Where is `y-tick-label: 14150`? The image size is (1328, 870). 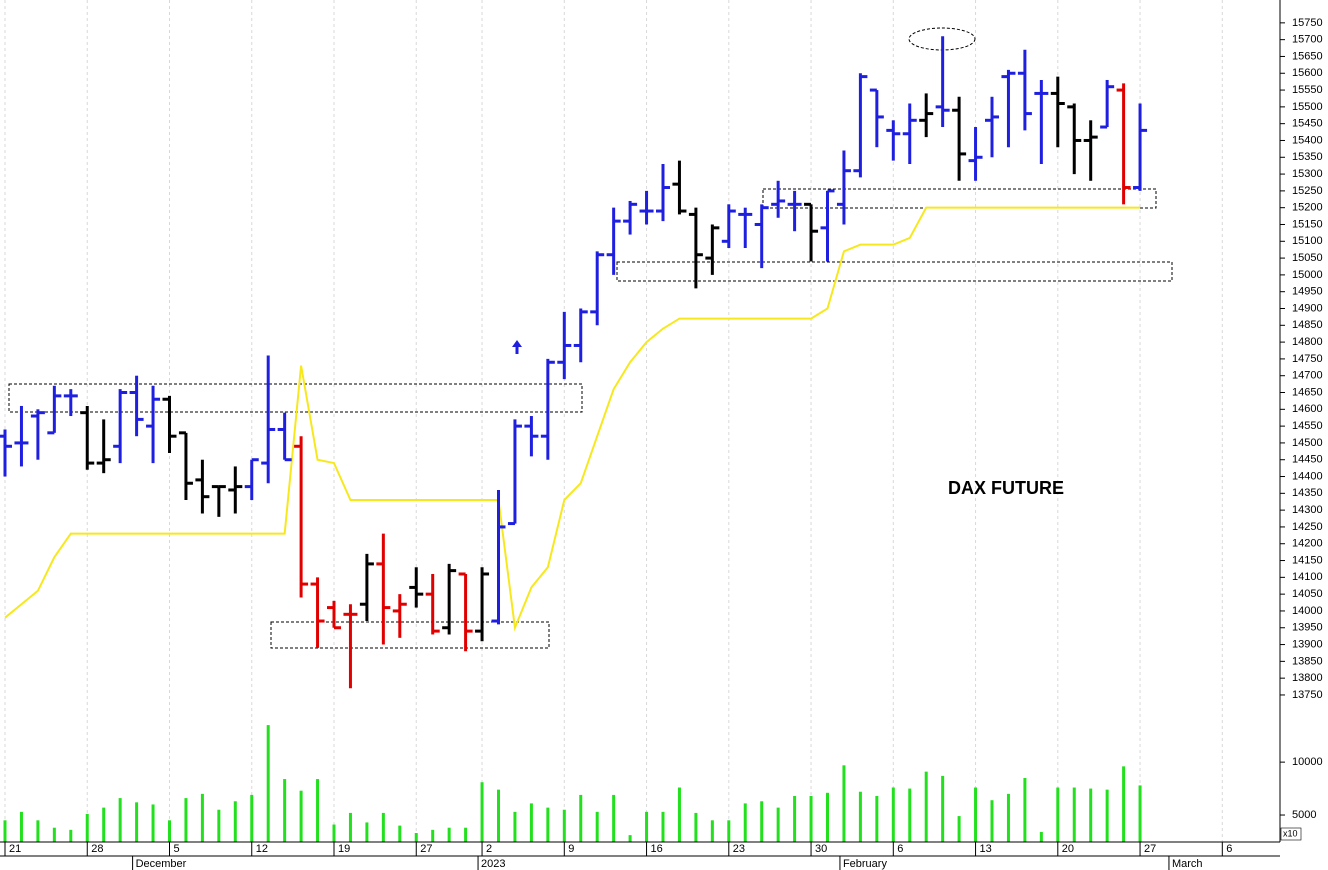 y-tick-label: 14150 is located at coordinates (1307, 560).